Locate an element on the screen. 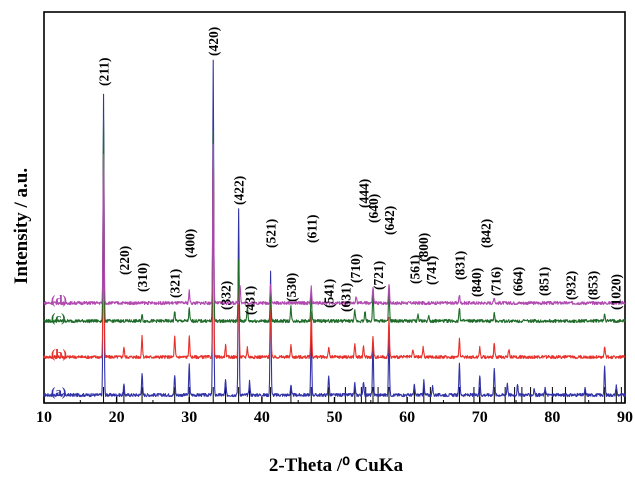  x-tick-label: 30 is located at coordinates (189, 417).